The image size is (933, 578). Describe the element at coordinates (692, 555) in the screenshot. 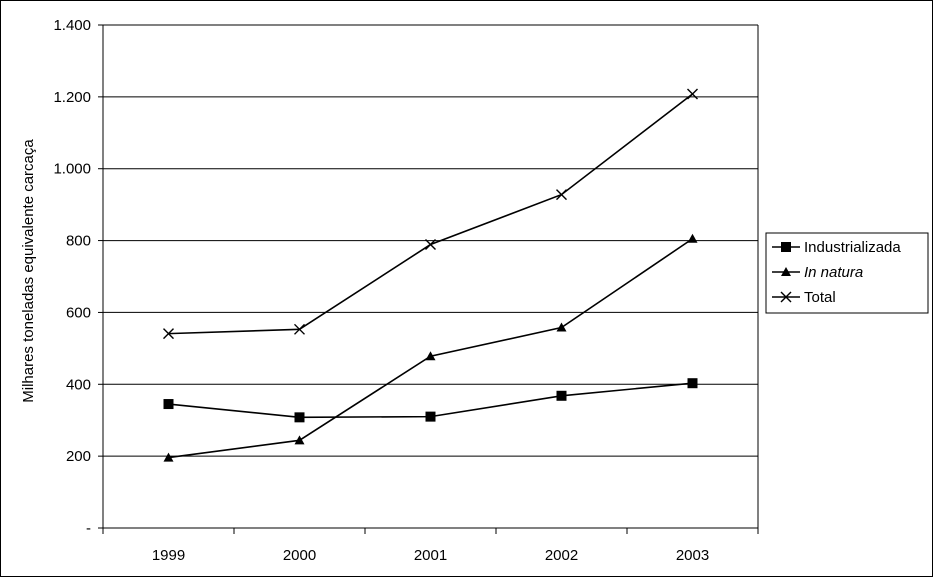

I see `x-tick-label: 2003` at that location.